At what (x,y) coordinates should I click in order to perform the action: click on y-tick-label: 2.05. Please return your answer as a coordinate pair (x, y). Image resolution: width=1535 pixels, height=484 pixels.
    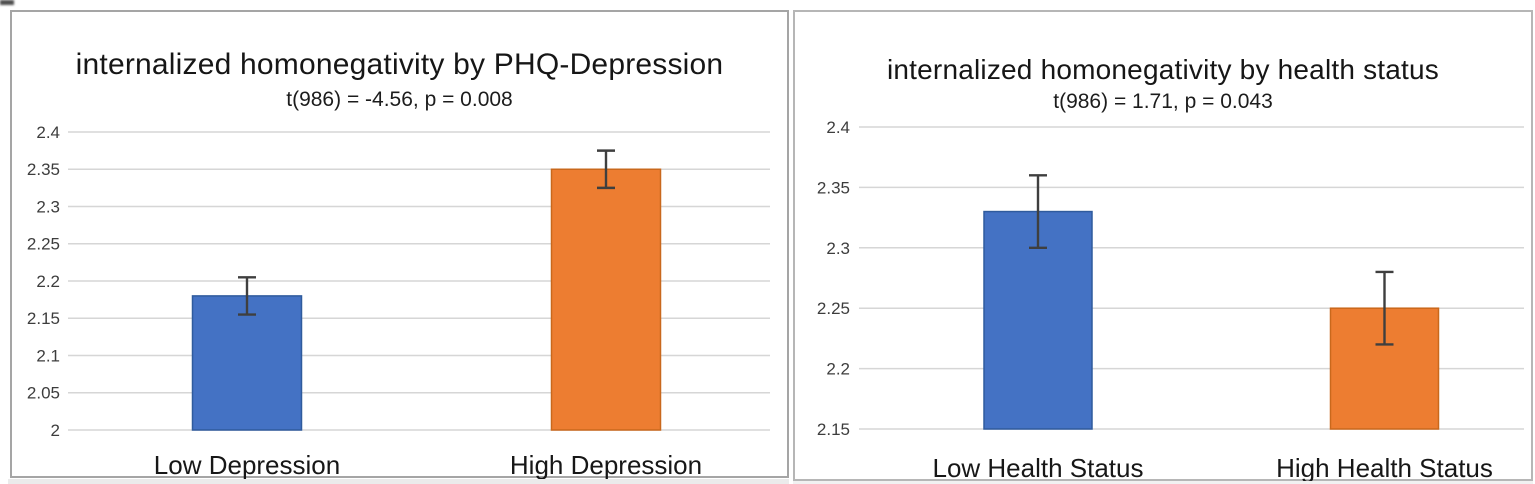
    Looking at the image, I should click on (43, 393).